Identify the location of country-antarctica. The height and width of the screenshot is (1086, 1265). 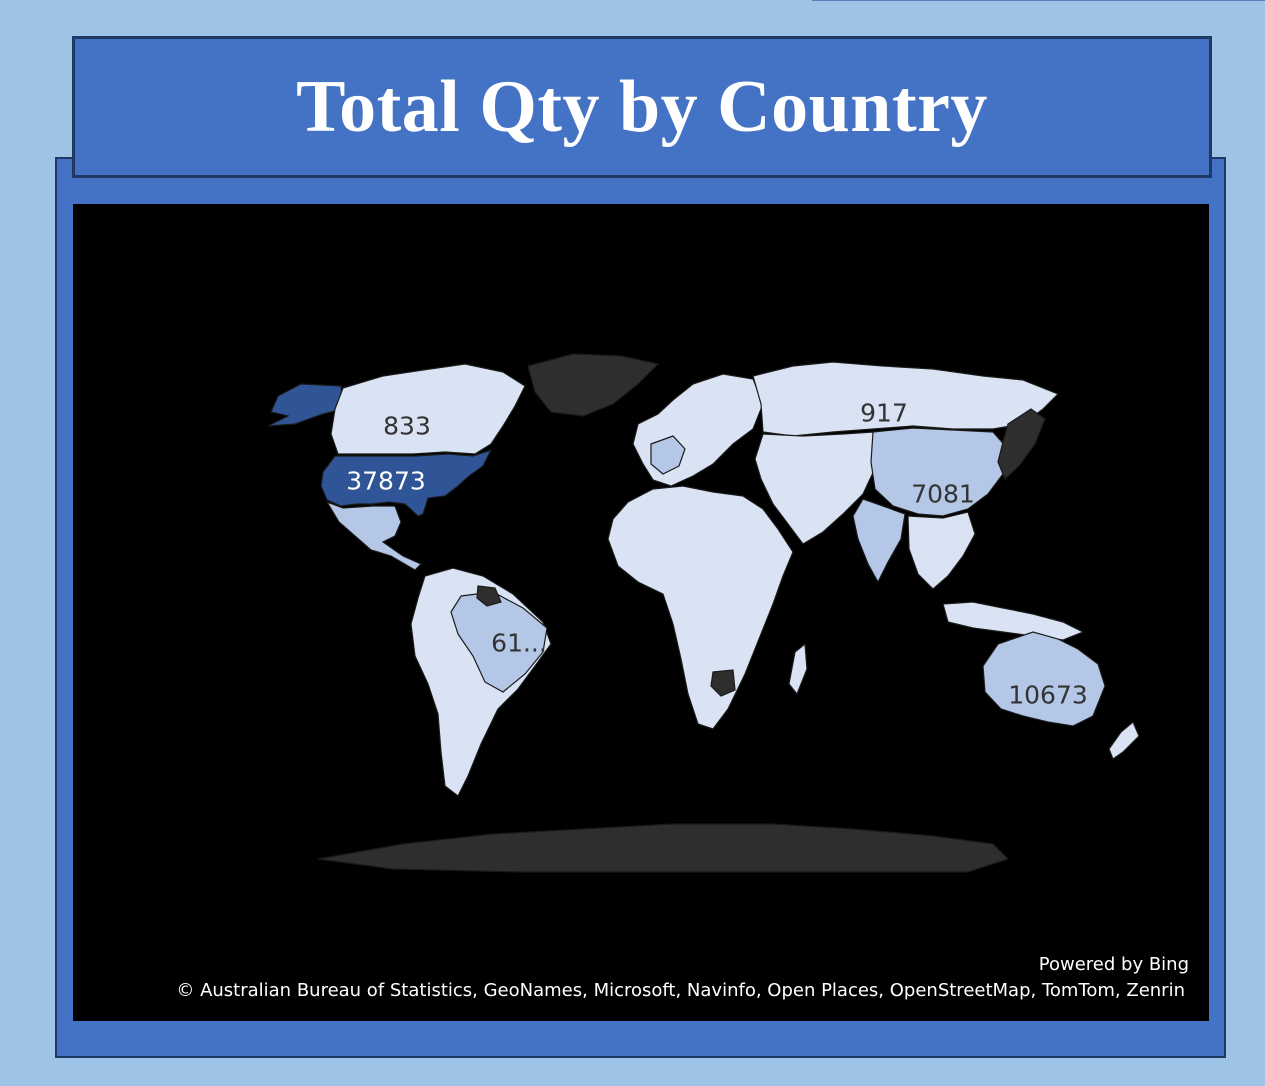
(663, 848).